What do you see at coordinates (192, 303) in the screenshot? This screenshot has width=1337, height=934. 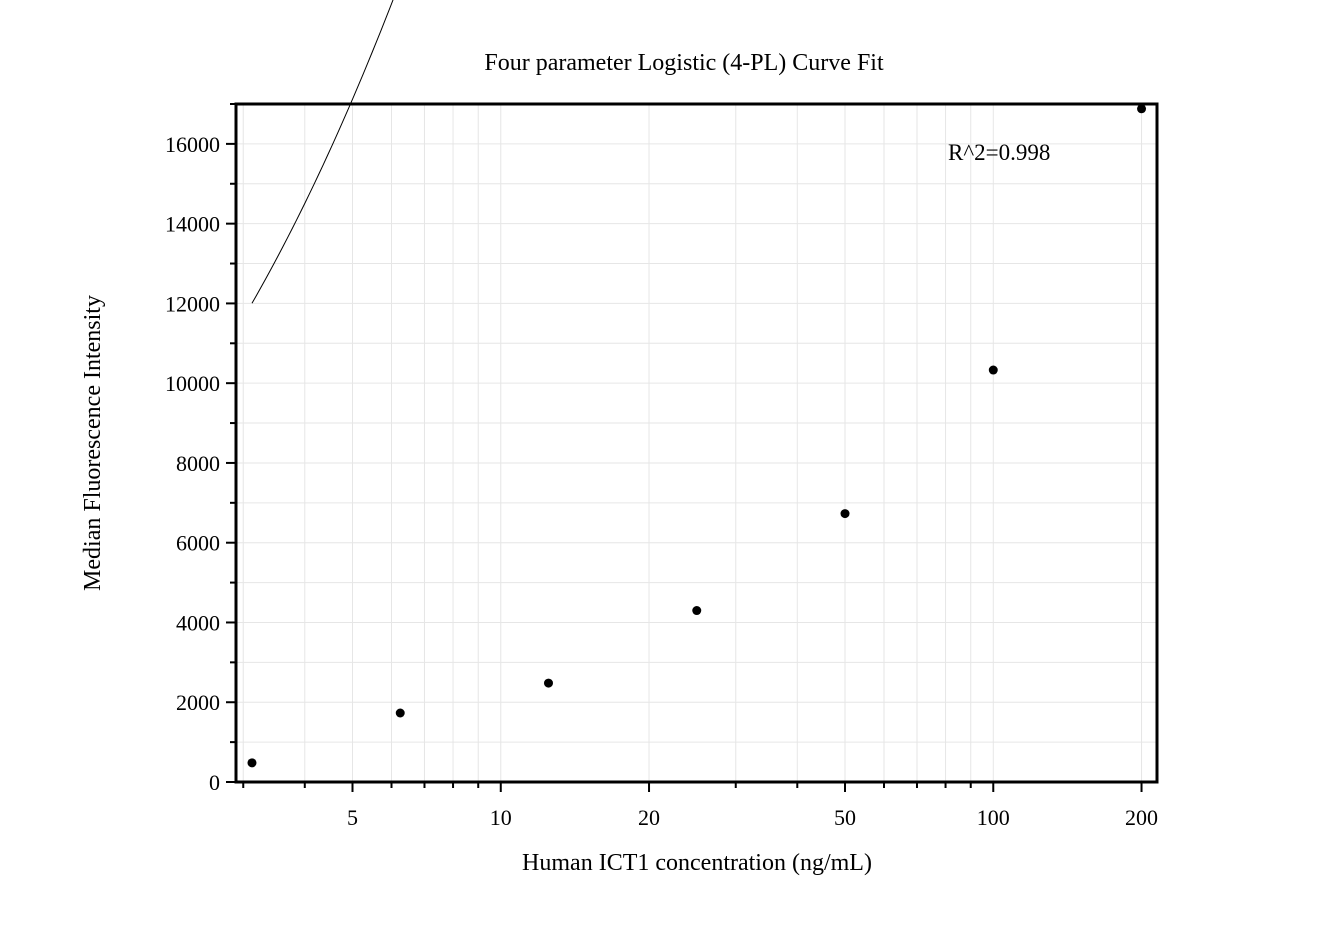 I see `y-tick-label: 12000` at bounding box center [192, 303].